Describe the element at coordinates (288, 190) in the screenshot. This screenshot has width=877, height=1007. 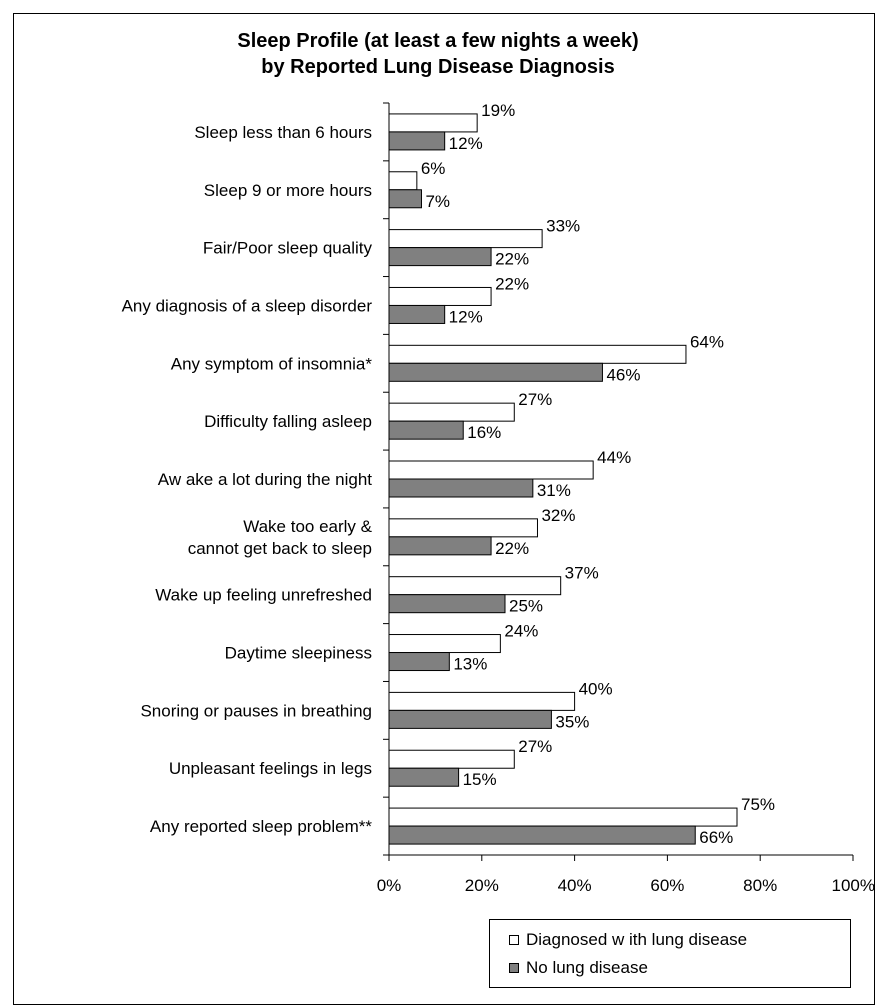
I see `category-label-1: Sleep 9 or more hours` at that location.